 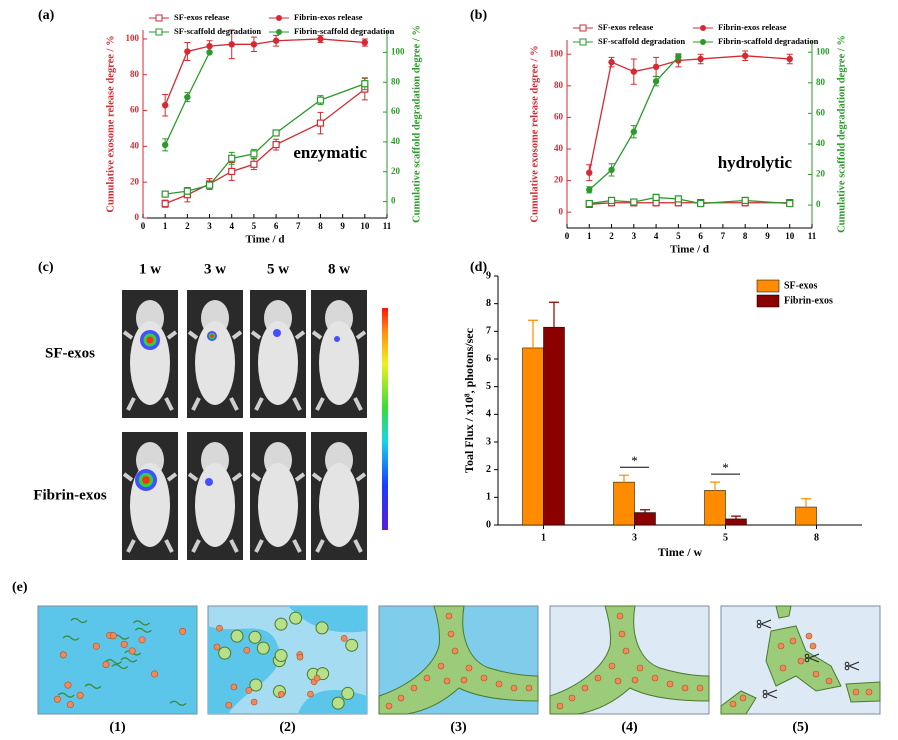 What do you see at coordinates (488, 331) in the screenshot?
I see `y-tick-label: 7` at bounding box center [488, 331].